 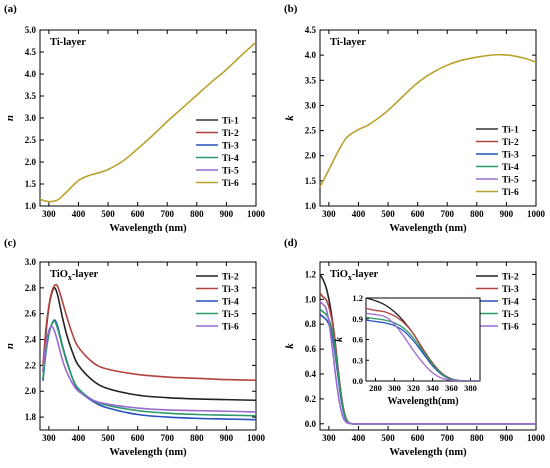 I want to click on inset-x-tick-label: 300, so click(x=394, y=388).